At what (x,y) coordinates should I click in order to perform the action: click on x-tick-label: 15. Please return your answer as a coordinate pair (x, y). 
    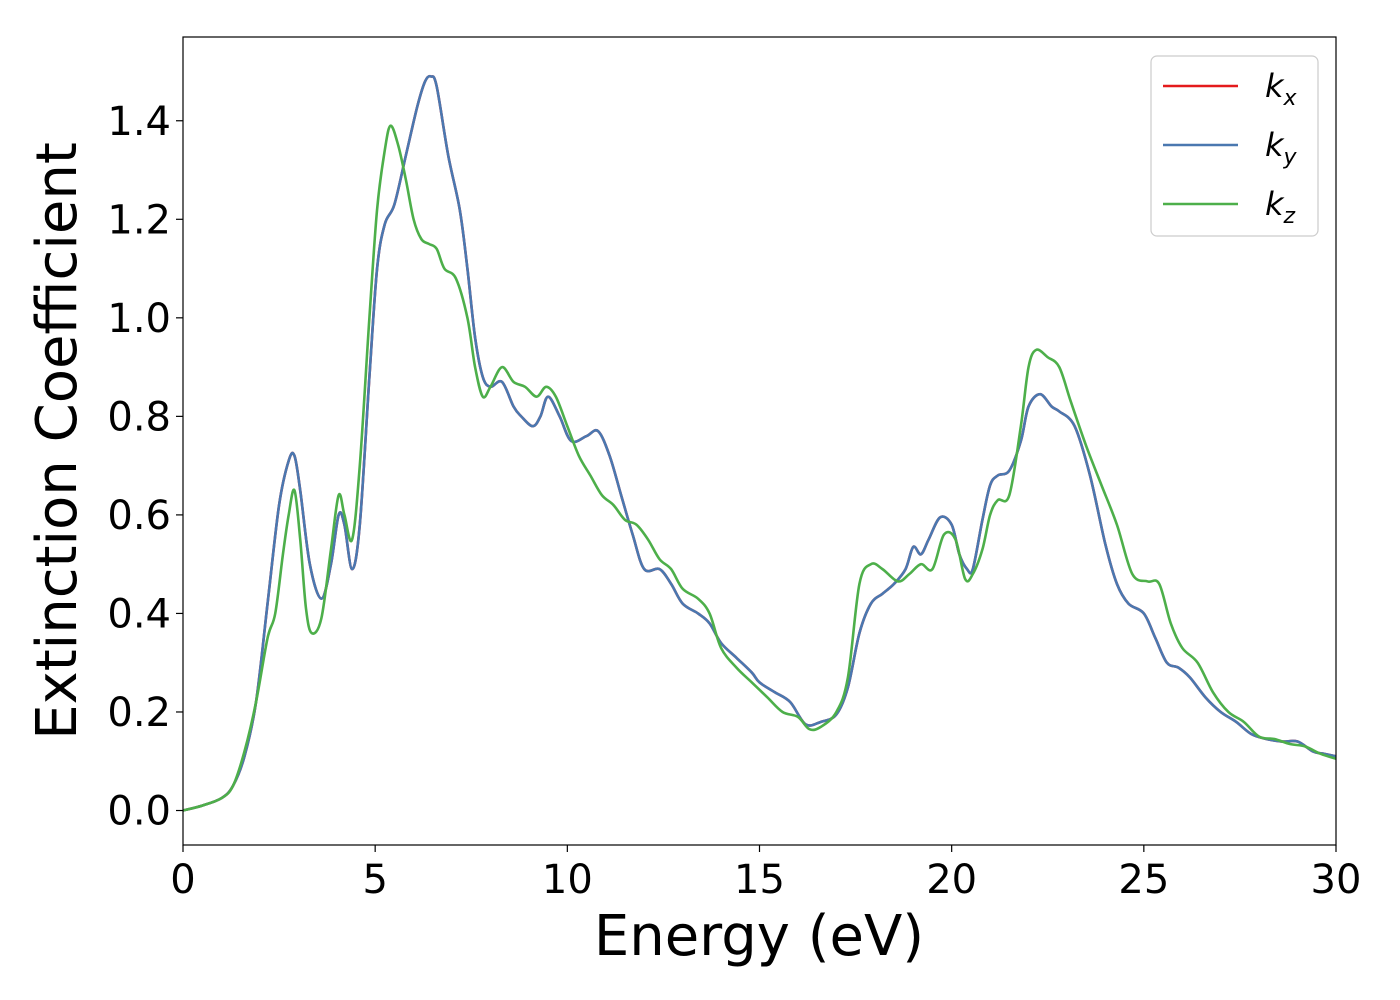
    Looking at the image, I should click on (759, 880).